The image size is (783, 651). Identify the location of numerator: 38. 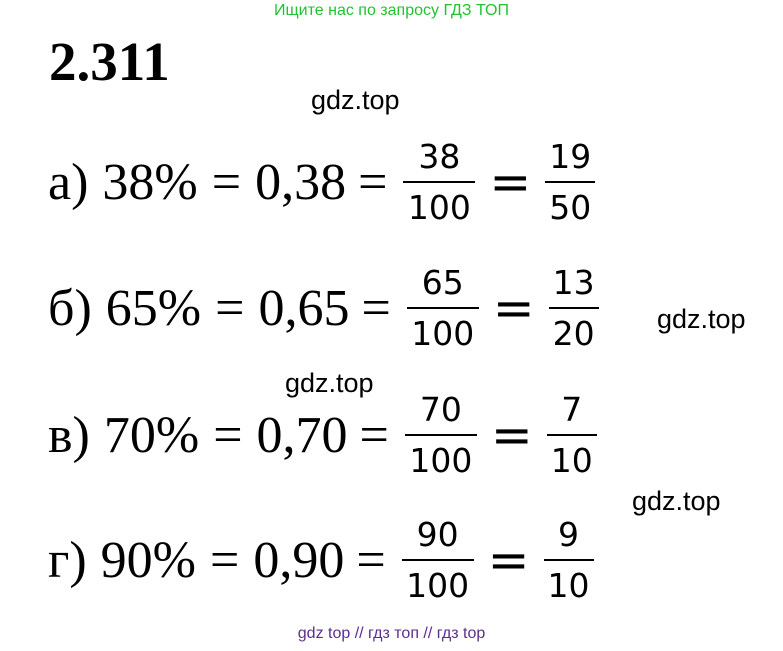
(439, 156).